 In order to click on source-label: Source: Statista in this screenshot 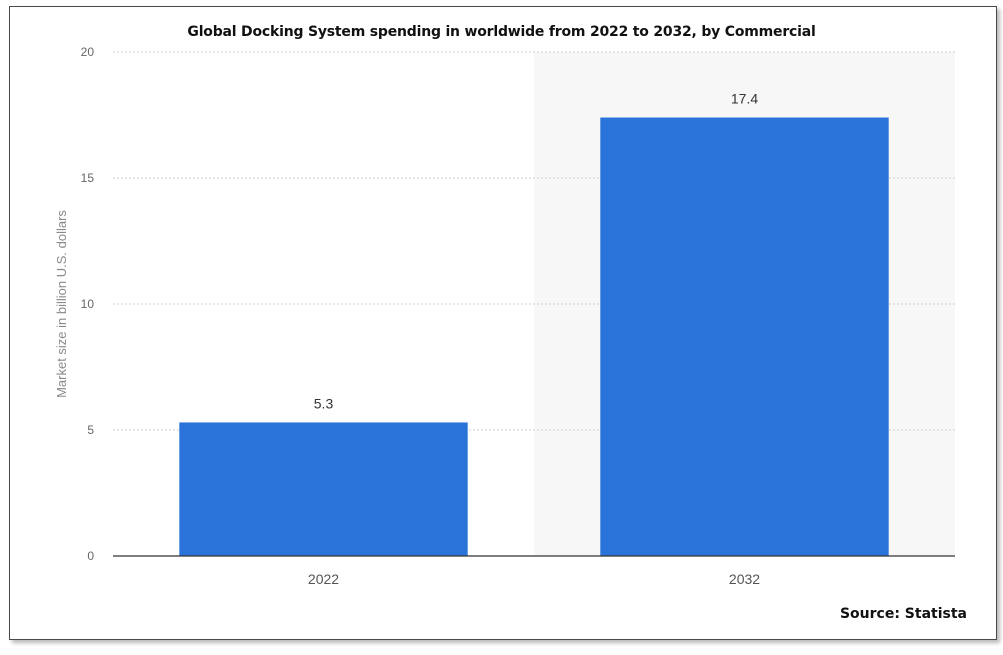, I will do `click(903, 614)`.